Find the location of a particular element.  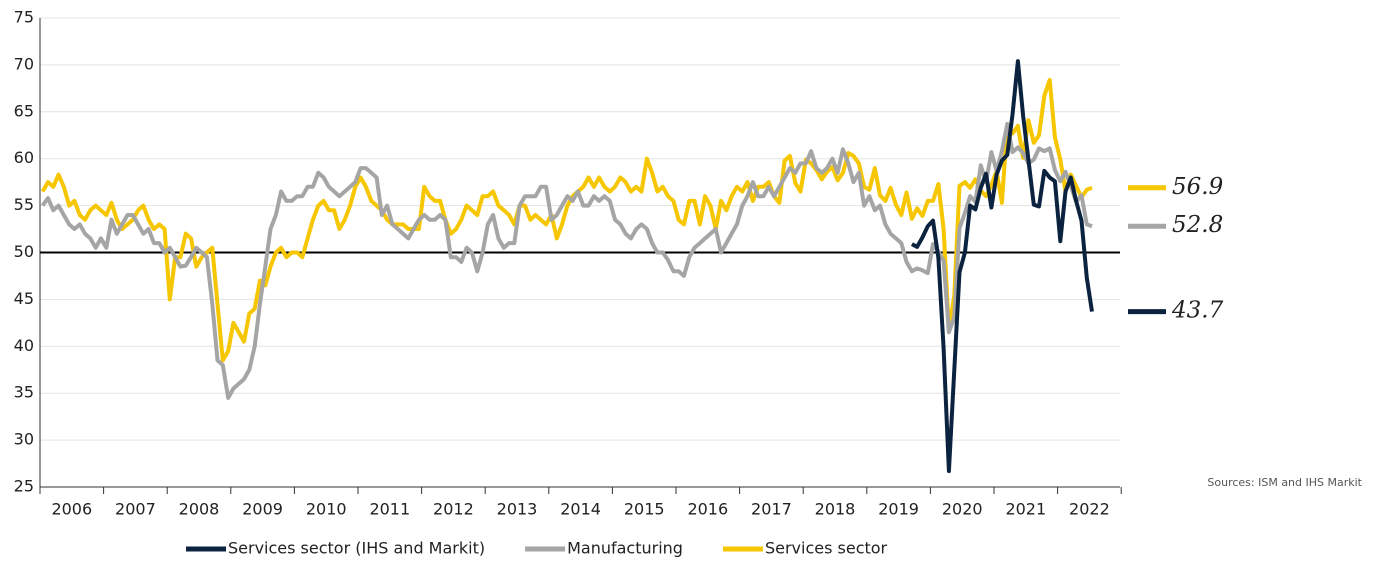

x-tick-label: 2014 is located at coordinates (580, 509).